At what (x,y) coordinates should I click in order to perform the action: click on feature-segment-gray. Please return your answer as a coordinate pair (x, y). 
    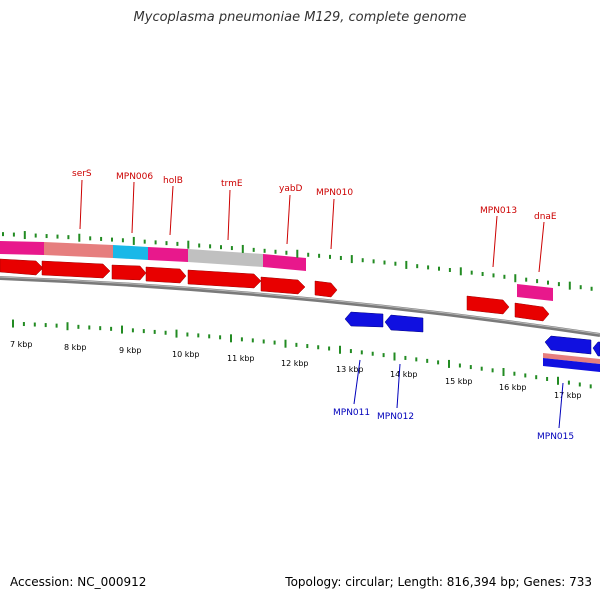
    Looking at the image, I should click on (225, 258).